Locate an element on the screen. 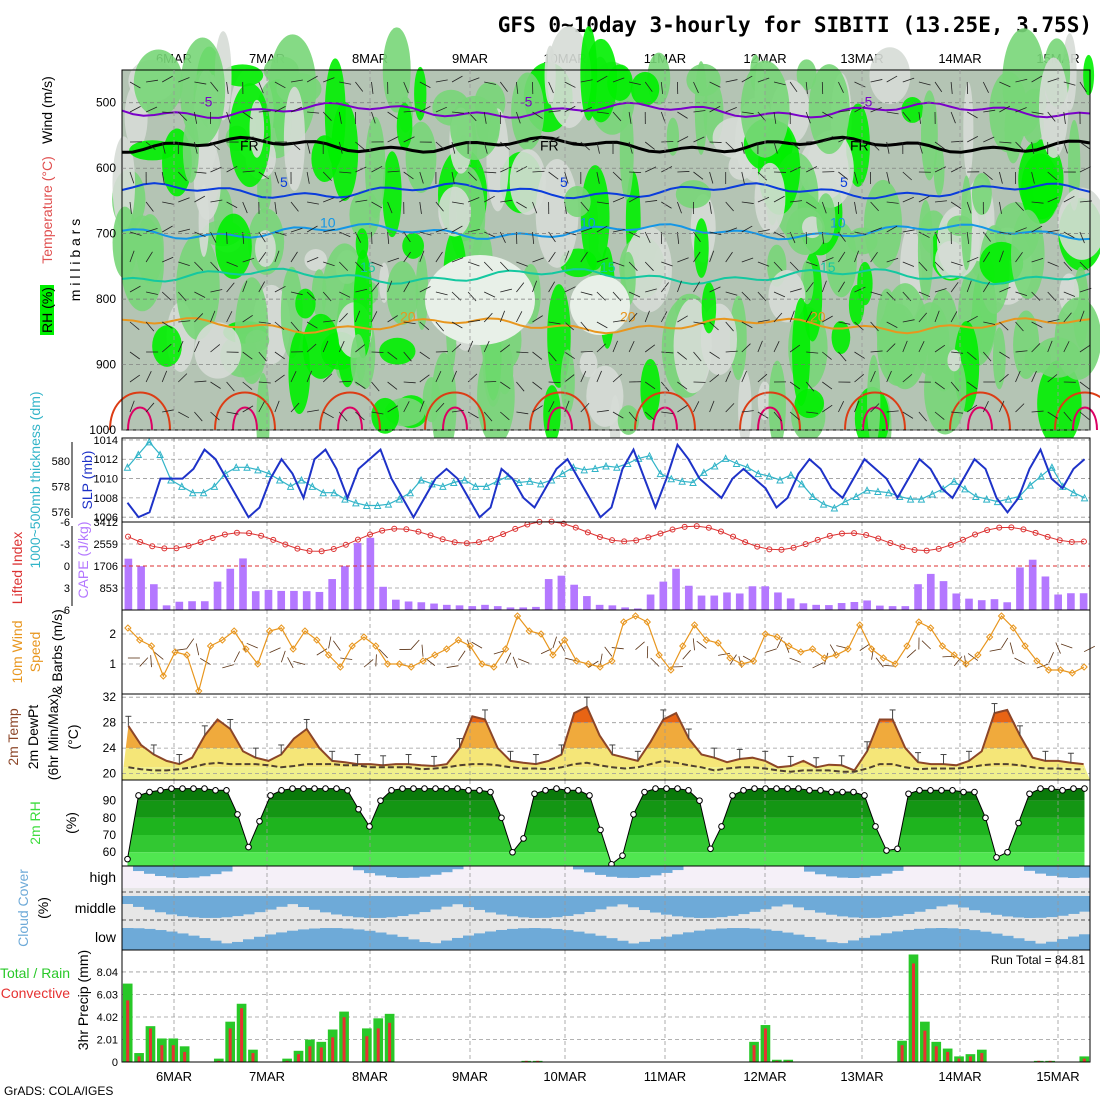 The height and width of the screenshot is (1100, 1100). pressure-tick-label: 600 is located at coordinates (106, 168).